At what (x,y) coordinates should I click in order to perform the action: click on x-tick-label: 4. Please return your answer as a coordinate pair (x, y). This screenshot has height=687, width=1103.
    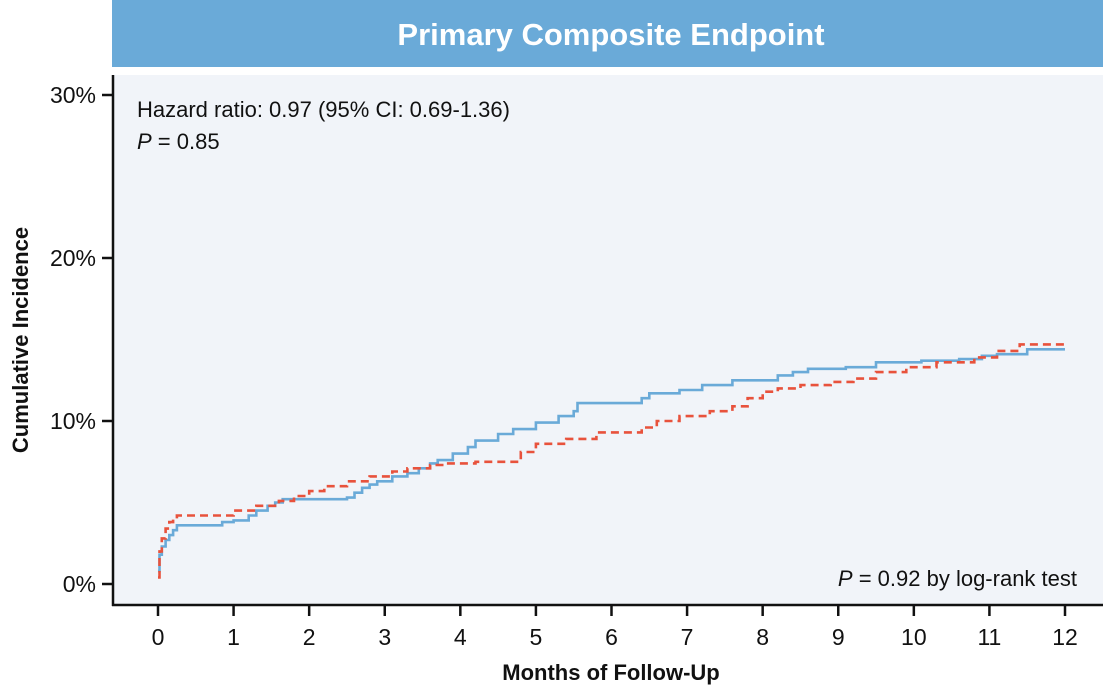
    Looking at the image, I should click on (460, 637).